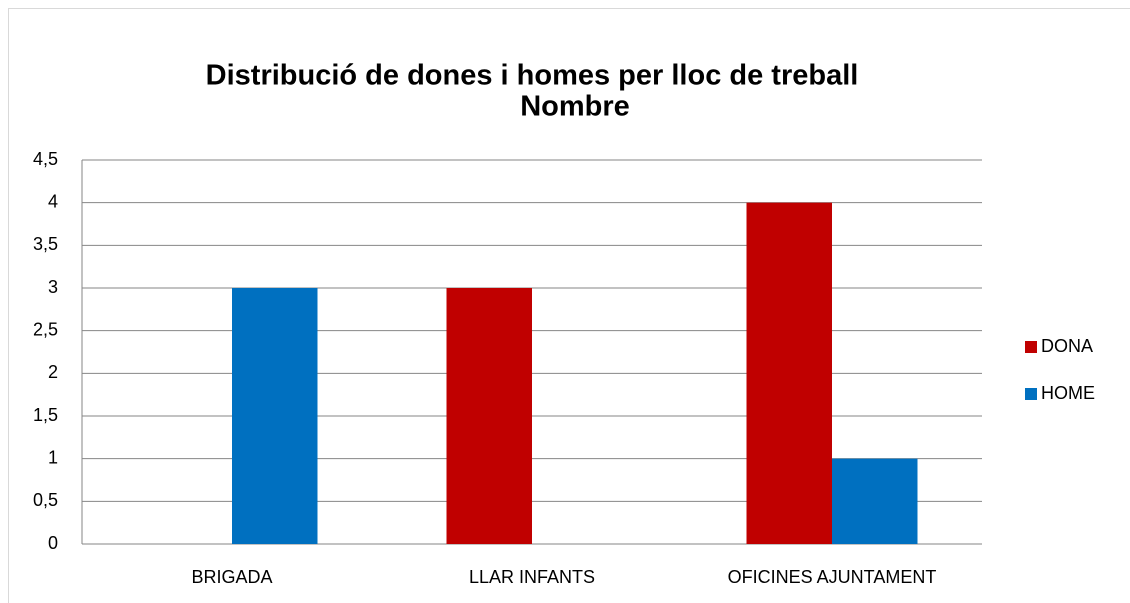  Describe the element at coordinates (45, 159) in the screenshot. I see `y-tick-label: 4,5` at that location.